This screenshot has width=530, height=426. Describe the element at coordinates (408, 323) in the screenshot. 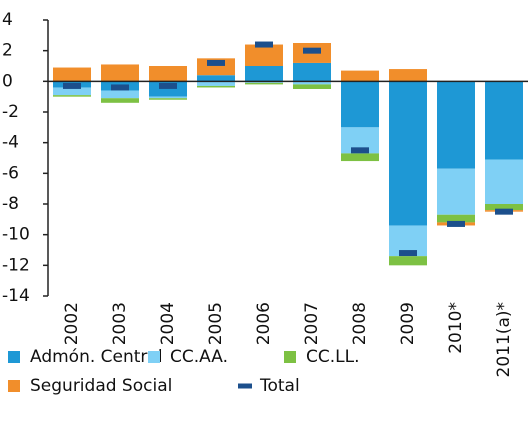

I see `x-tick-label: 2009` at that location.